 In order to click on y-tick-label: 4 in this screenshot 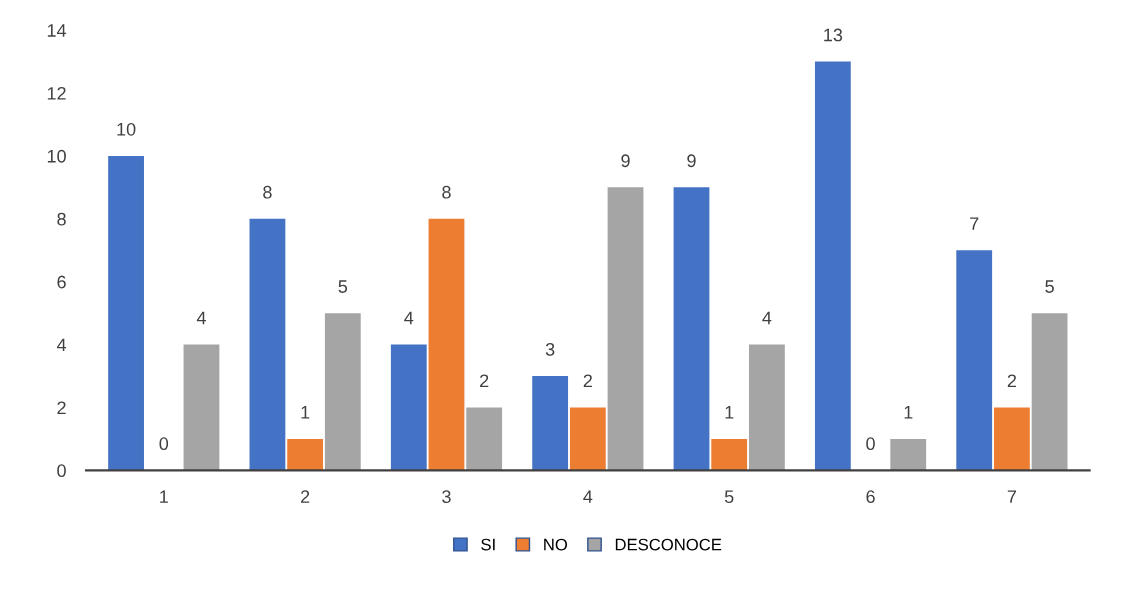, I will do `click(61, 345)`.